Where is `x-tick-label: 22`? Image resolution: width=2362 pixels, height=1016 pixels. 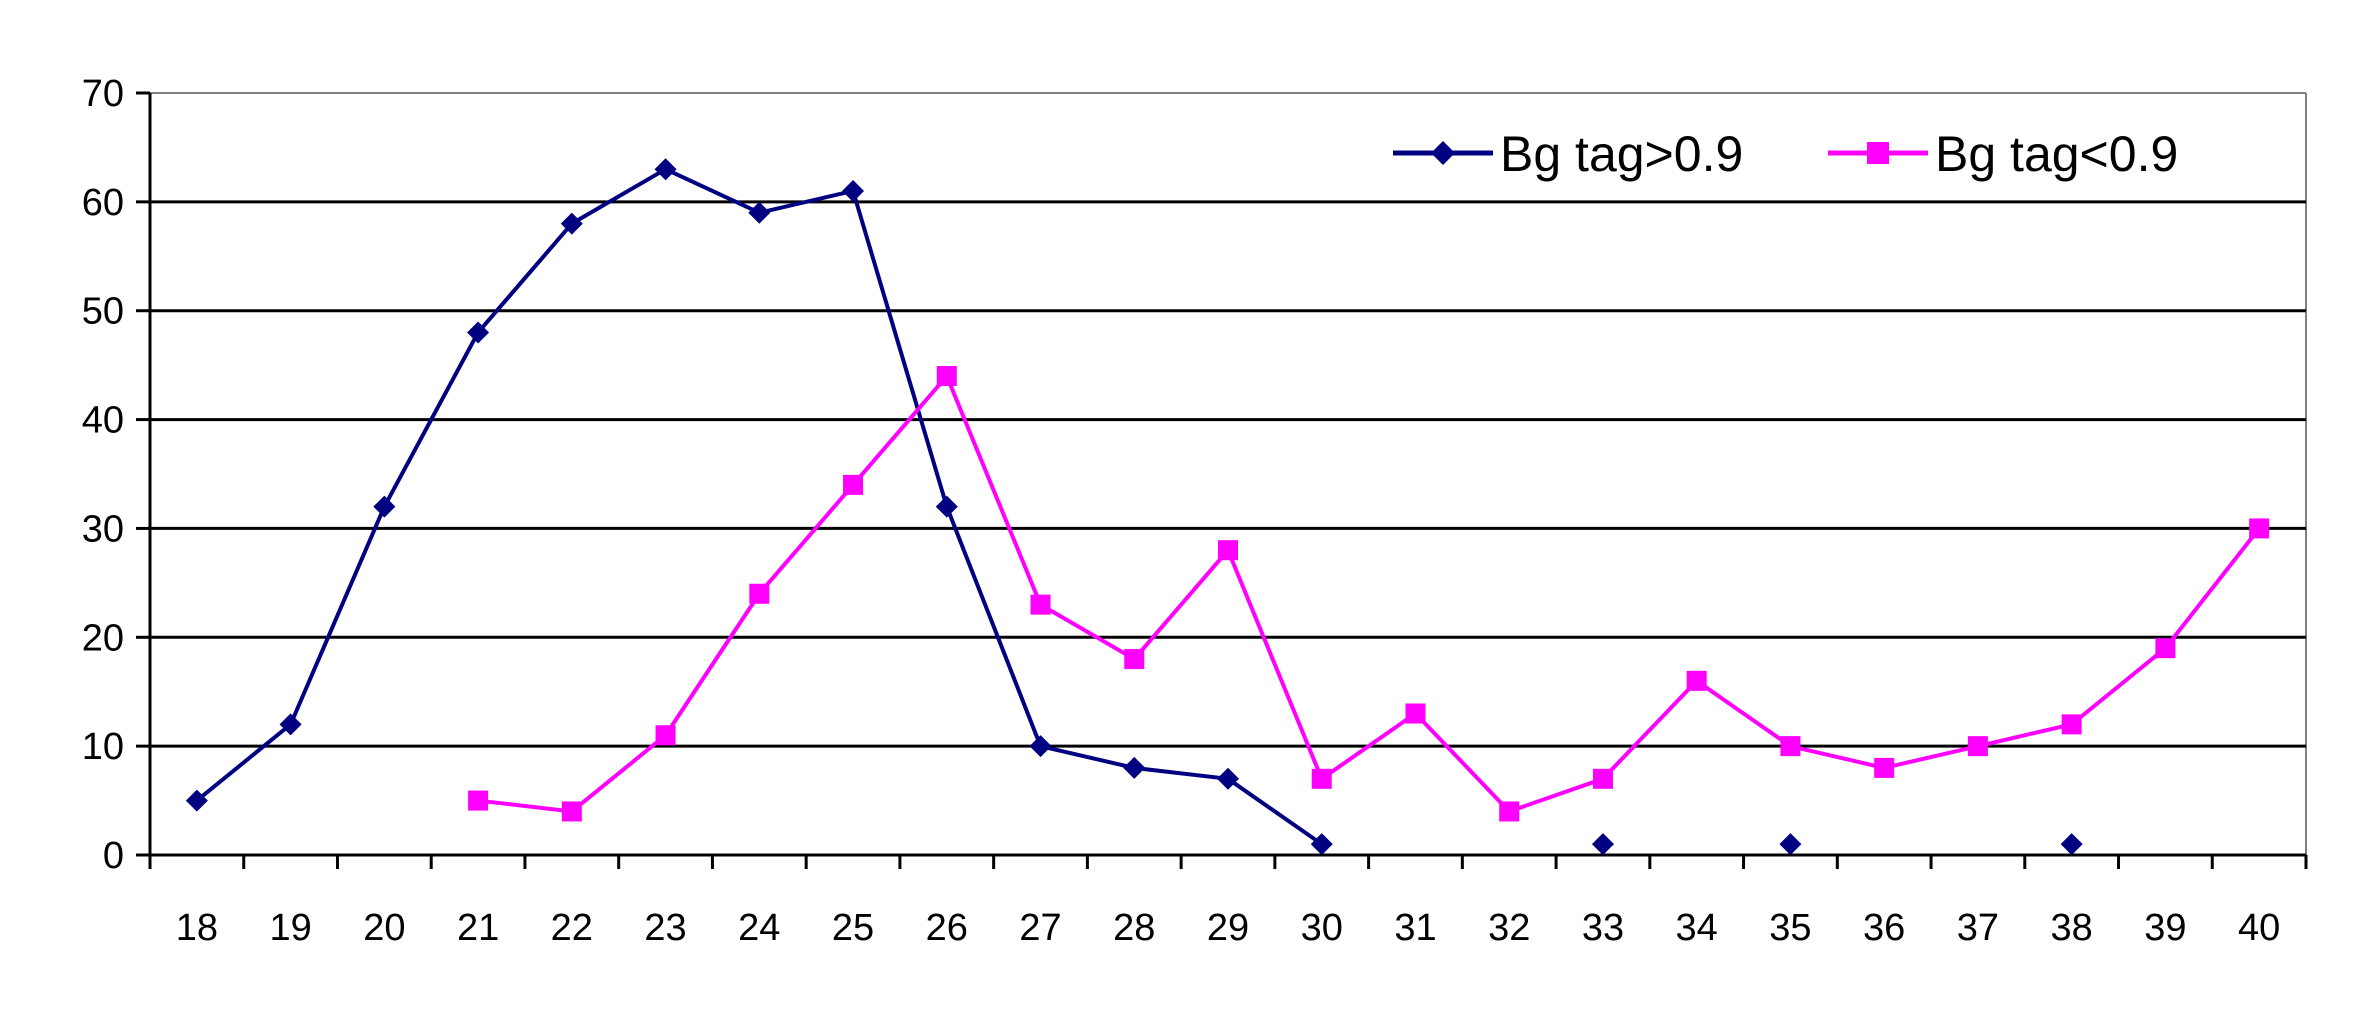
x-tick-label: 22 is located at coordinates (572, 928).